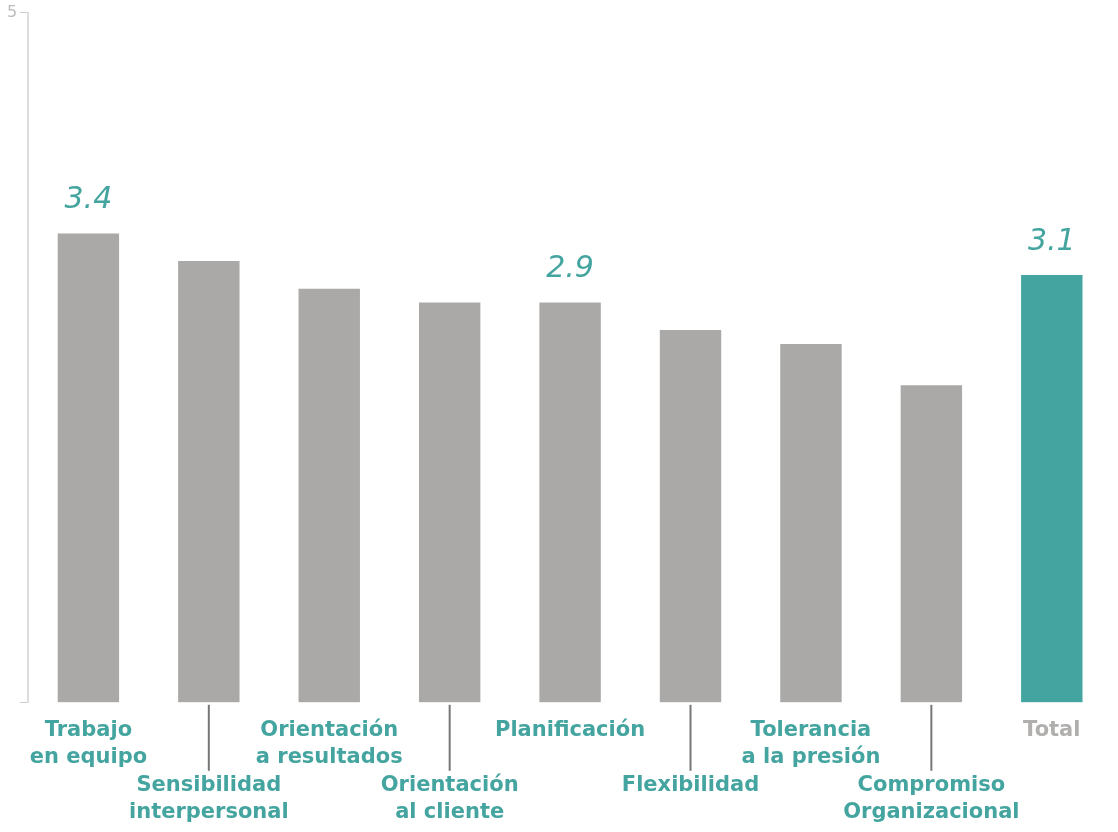 Image resolution: width=1118 pixels, height=832 pixels. Describe the element at coordinates (329, 742) in the screenshot. I see `x-tick-label: Orientación a resultados` at that location.